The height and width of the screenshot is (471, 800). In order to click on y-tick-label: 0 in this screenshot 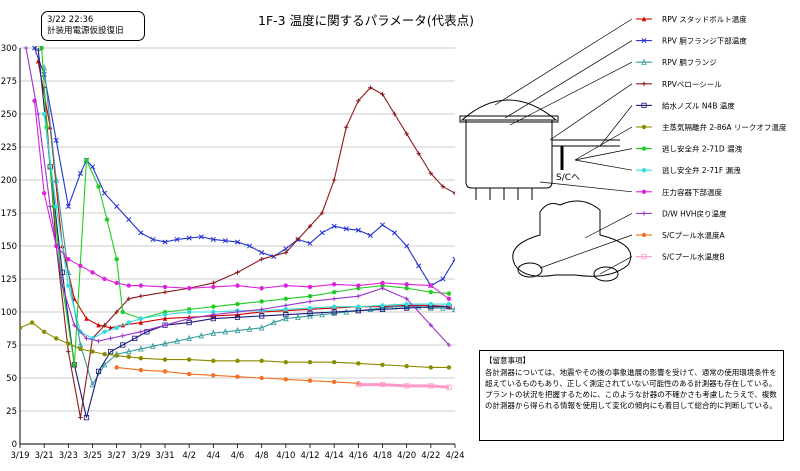, I will do `click(14, 445)`.